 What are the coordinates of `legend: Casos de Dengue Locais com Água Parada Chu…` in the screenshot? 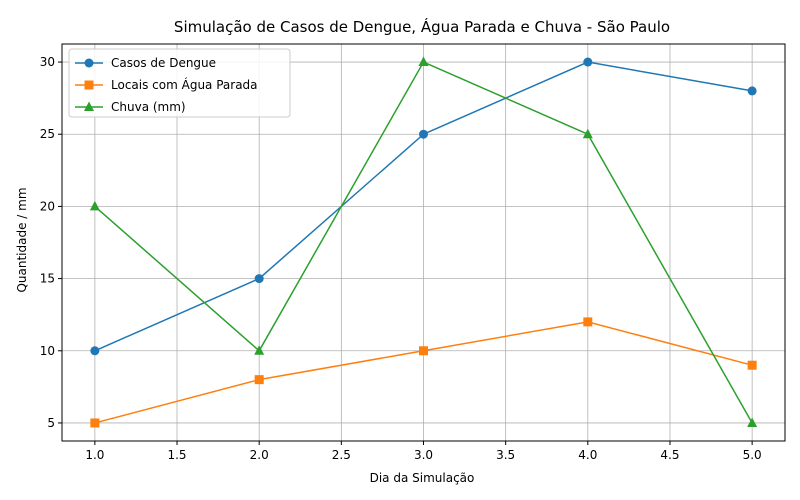 It's located at (179, 83).